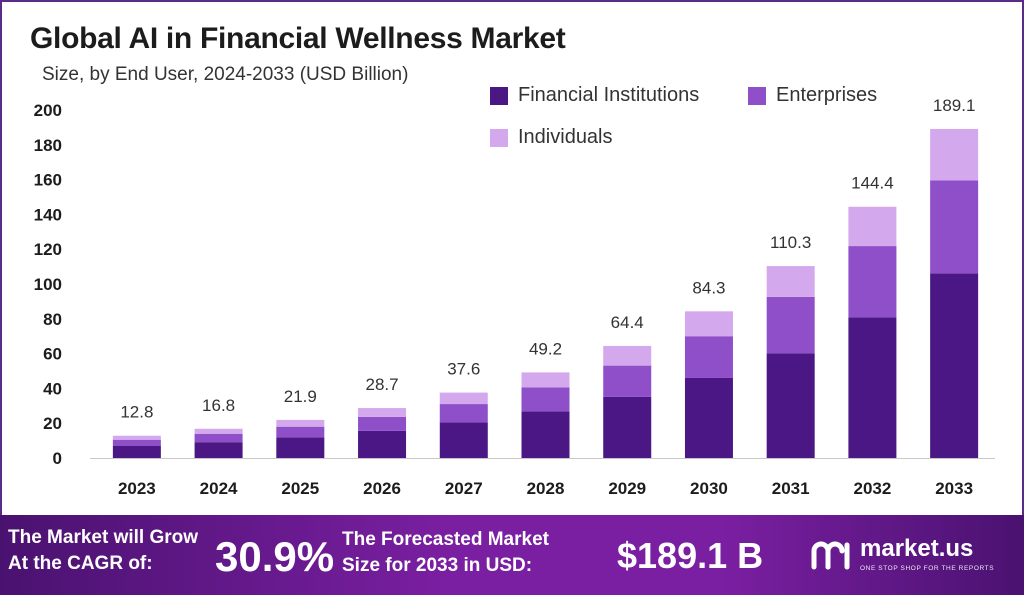 The height and width of the screenshot is (595, 1024). What do you see at coordinates (757, 95) in the screenshot?
I see `legend-swatch-enterprises` at bounding box center [757, 95].